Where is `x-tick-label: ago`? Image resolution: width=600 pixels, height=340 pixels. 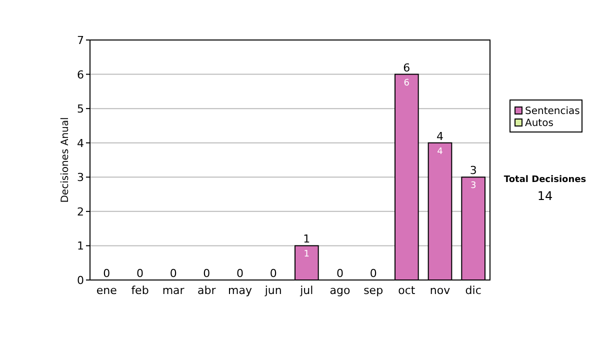
x-tick-label: ago is located at coordinates (340, 290).